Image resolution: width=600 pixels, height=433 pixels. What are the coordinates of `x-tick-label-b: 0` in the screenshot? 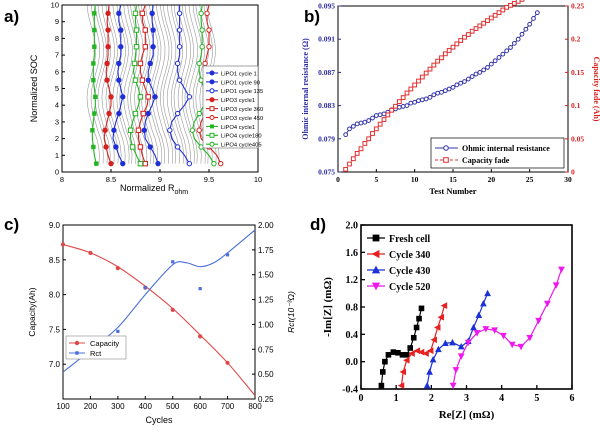 It's located at (338, 179).